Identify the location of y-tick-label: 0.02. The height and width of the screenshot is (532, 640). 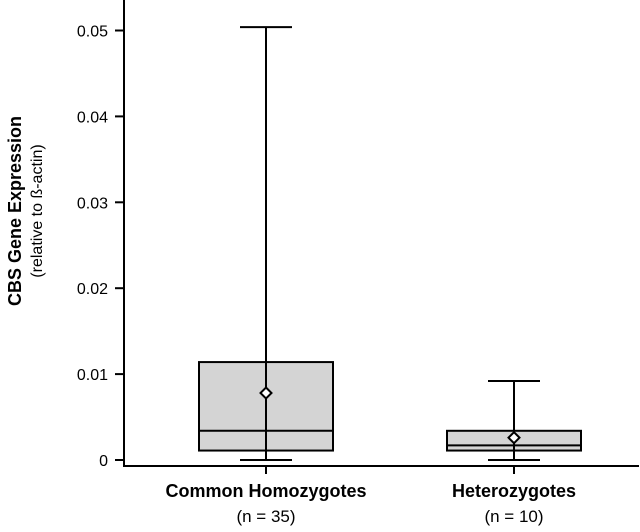
(92, 289).